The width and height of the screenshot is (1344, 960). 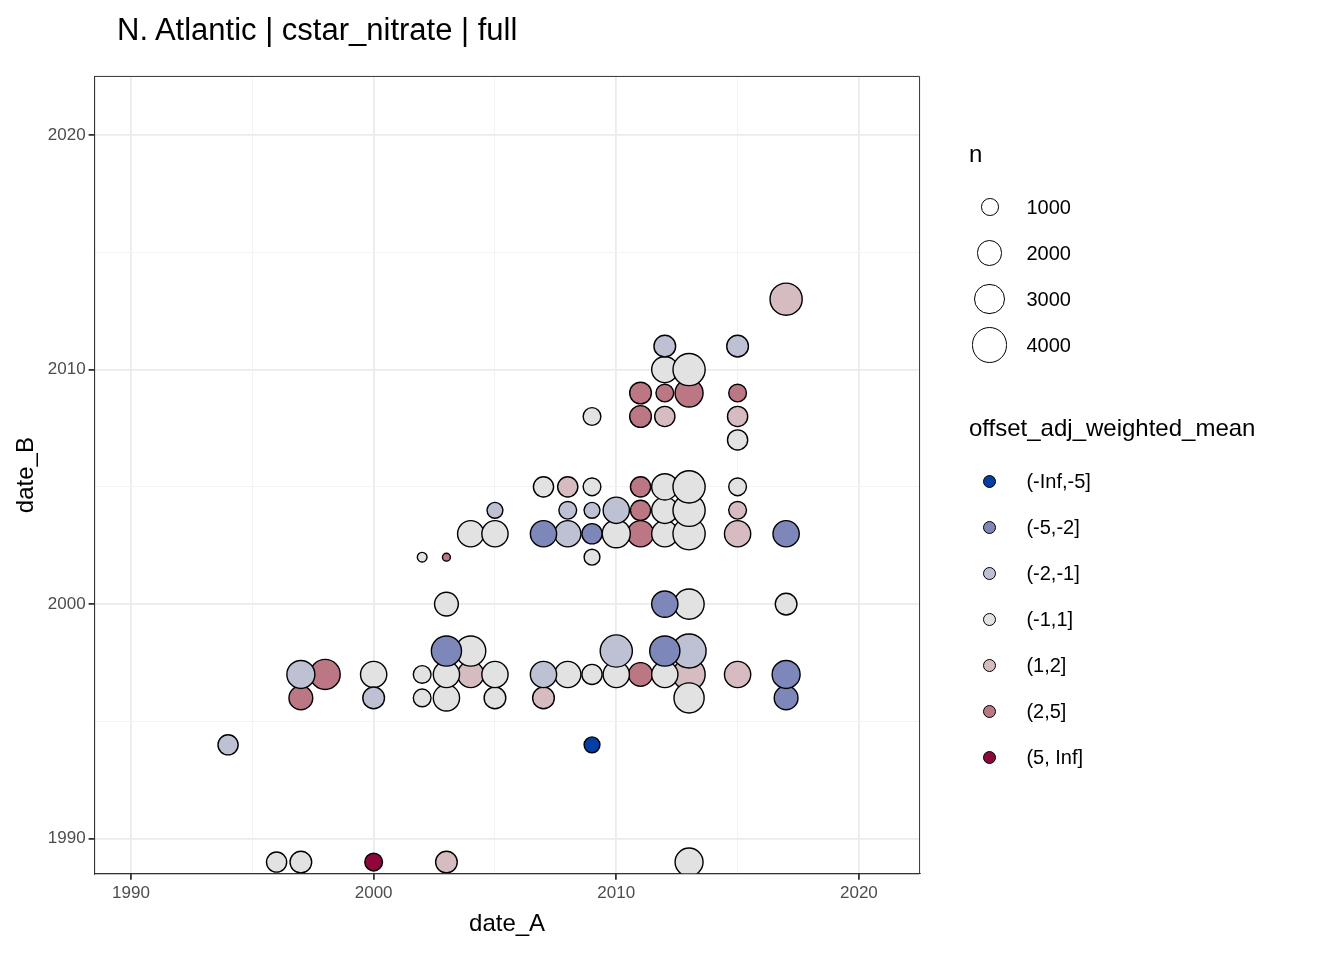 What do you see at coordinates (507, 923) in the screenshot?
I see `x-axis-title: date_A` at bounding box center [507, 923].